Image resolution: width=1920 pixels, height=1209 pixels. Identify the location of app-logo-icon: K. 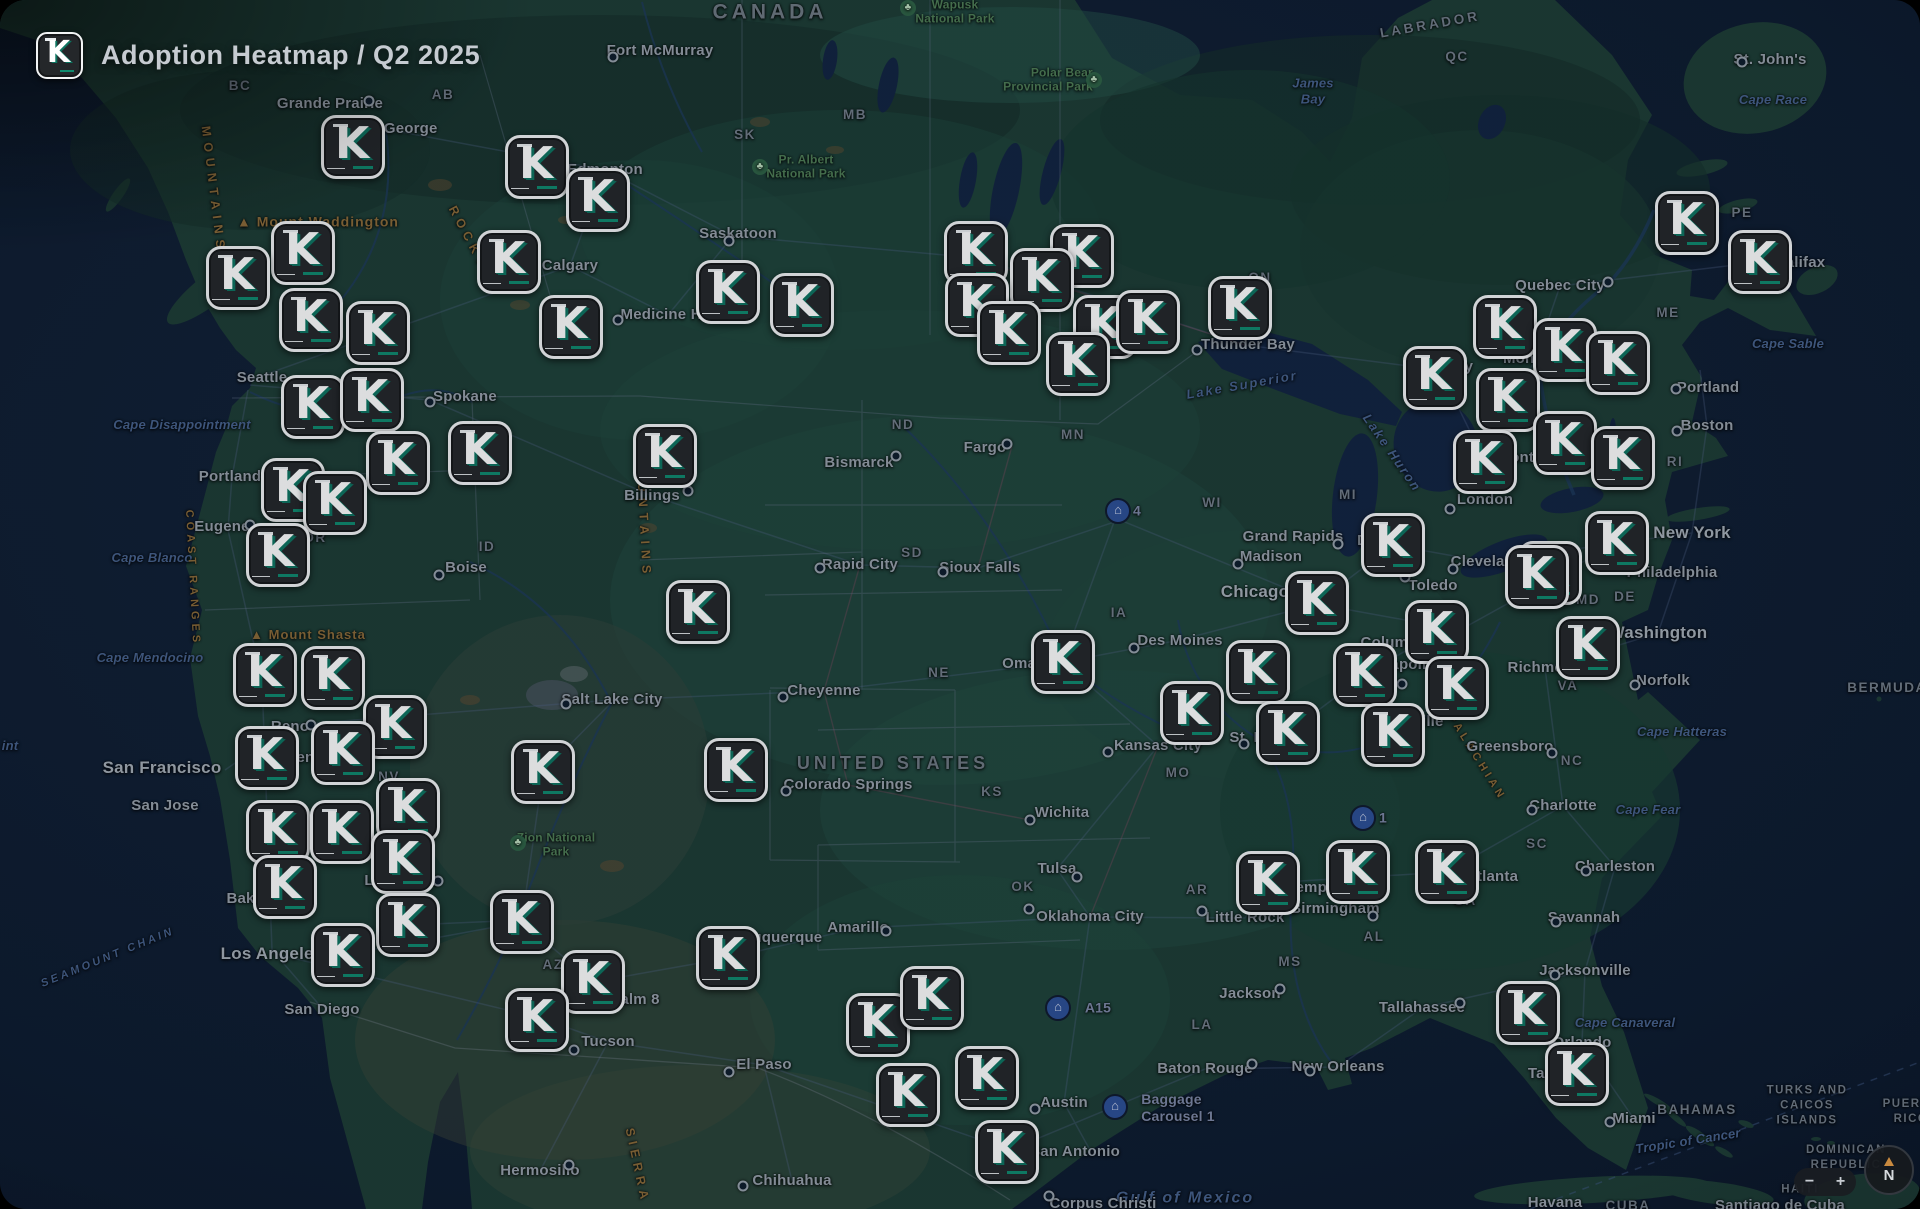
(59, 55).